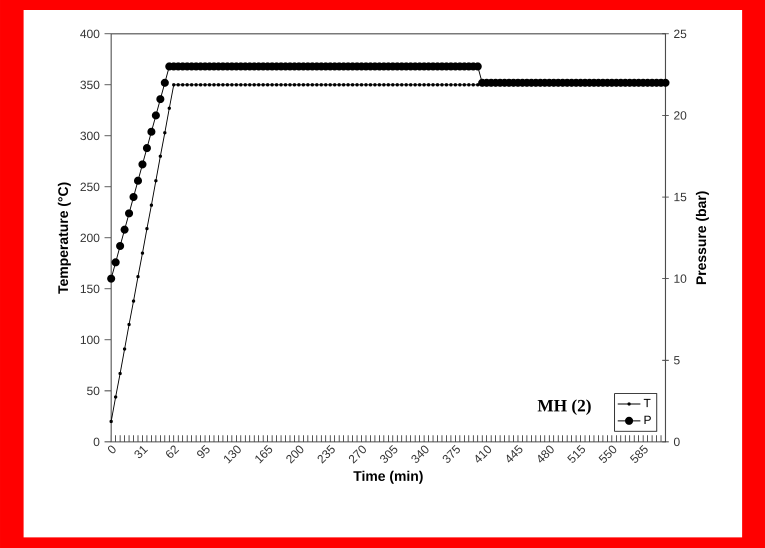  Describe the element at coordinates (647, 402) in the screenshot. I see `legend-label: T` at that location.